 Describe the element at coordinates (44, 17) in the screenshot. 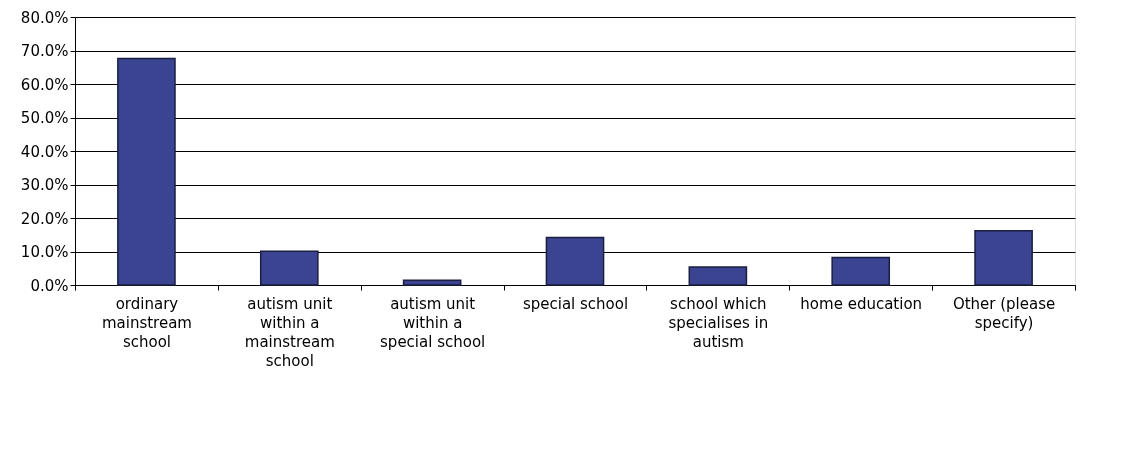

I see `y-tick-label: 80.0%` at that location.